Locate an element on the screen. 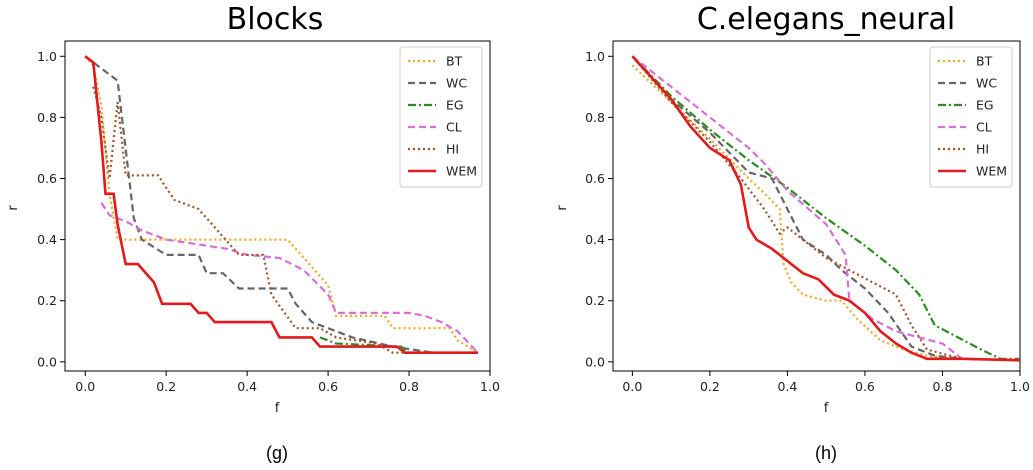  chart-title: Blocks is located at coordinates (275, 19).